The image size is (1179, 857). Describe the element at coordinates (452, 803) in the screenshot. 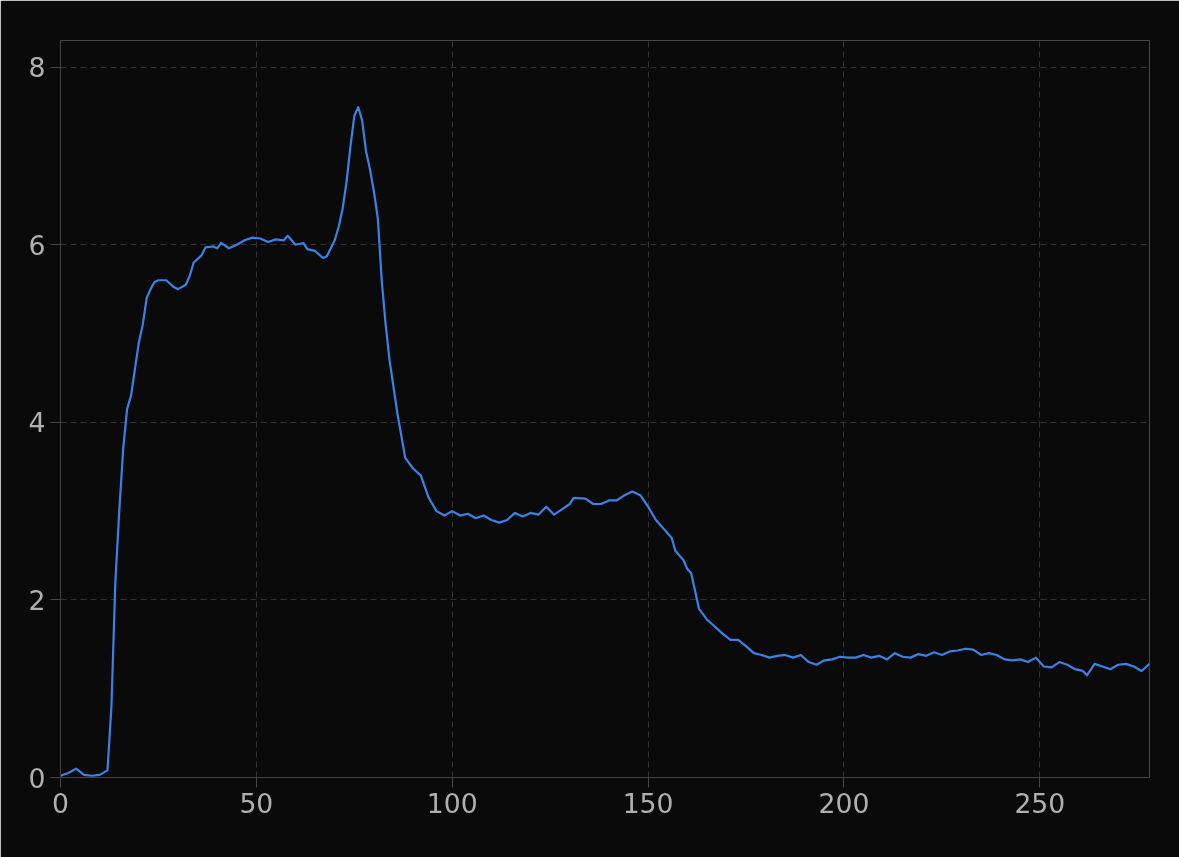

I see `x-tick-label: 100` at that location.